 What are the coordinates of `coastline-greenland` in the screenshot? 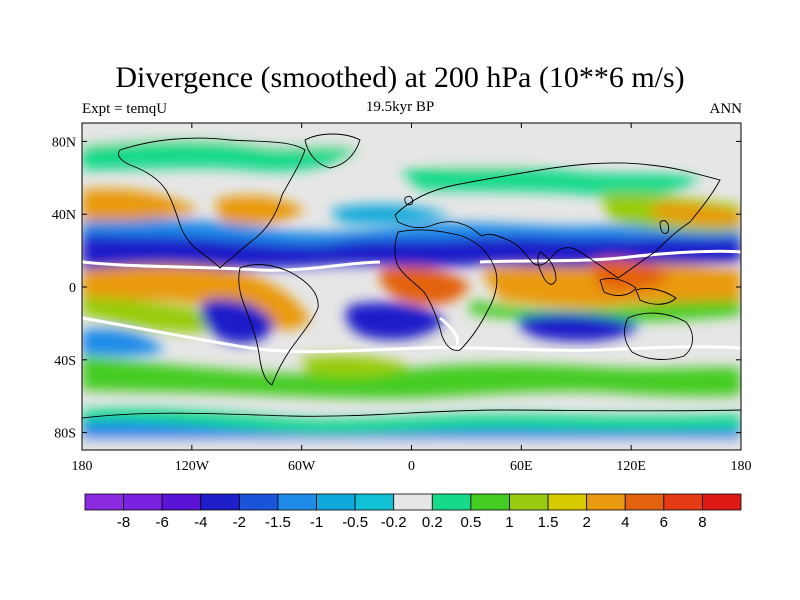 It's located at (332, 151).